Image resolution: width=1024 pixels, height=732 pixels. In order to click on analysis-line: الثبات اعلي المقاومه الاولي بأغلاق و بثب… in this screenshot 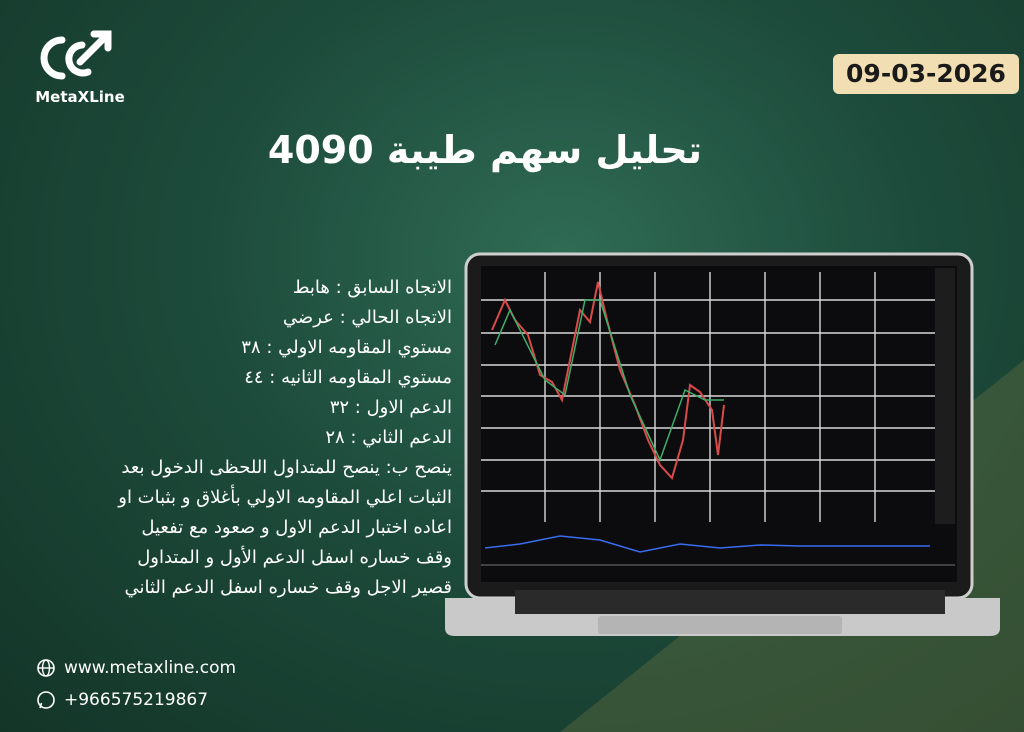, I will do `click(285, 497)`.